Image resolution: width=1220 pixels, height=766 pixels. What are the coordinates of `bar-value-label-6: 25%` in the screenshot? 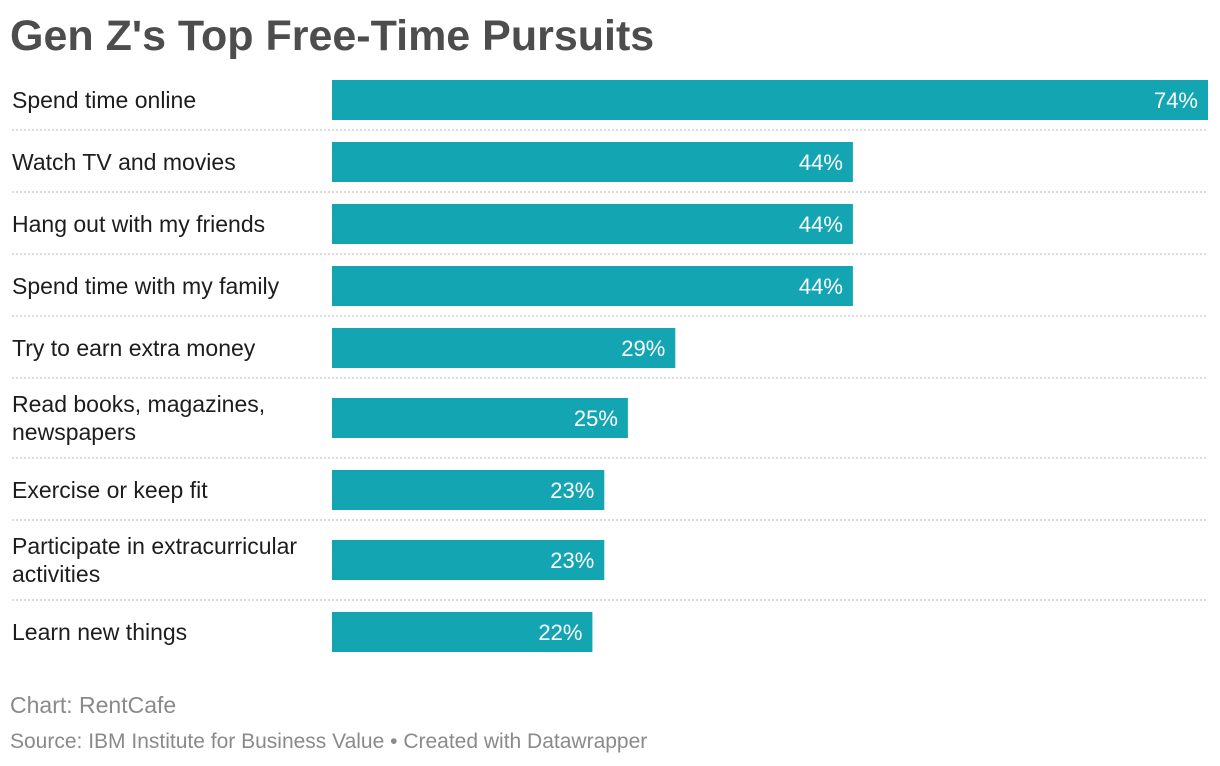 It's located at (596, 418).